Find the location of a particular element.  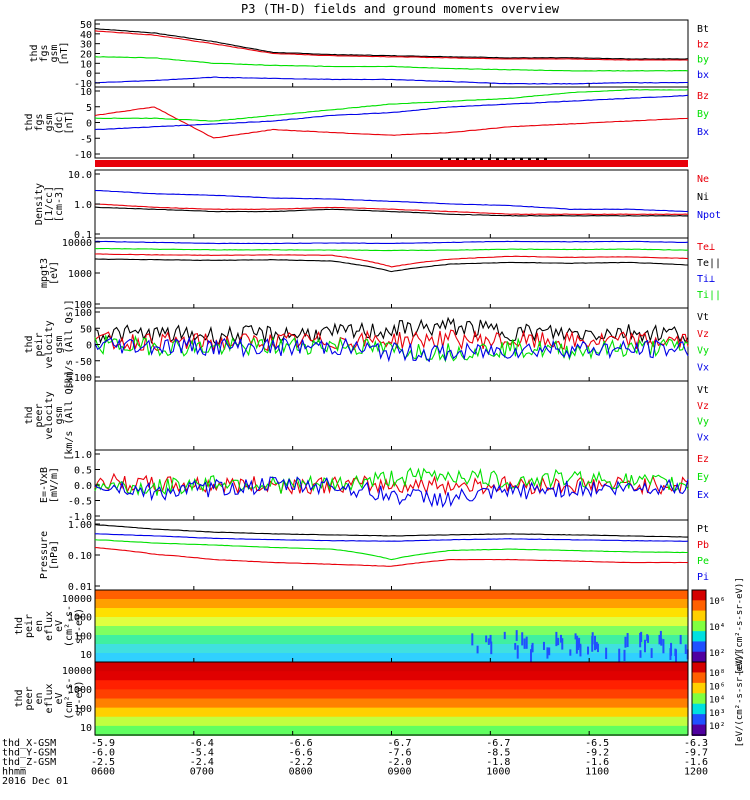

y-axis-label: mpgt3[eV] is located at coordinates (49, 273).